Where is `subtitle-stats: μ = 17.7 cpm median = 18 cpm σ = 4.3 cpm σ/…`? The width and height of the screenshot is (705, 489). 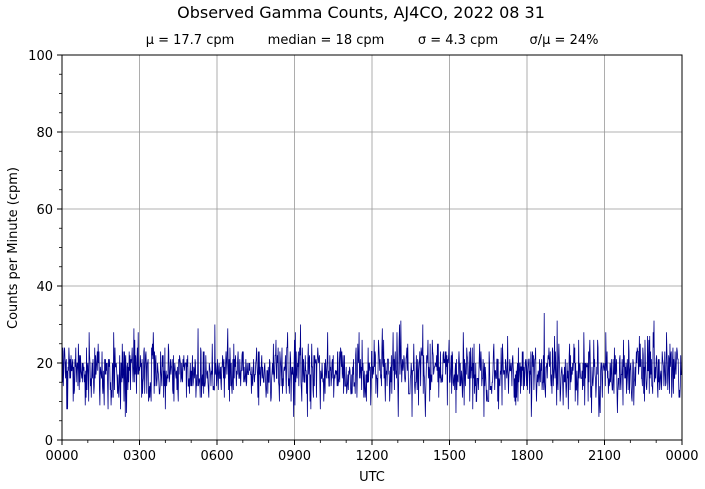 subtitle-stats: μ = 17.7 cpm median = 18 cpm σ = 4.3 cpm σ/… is located at coordinates (372, 40).